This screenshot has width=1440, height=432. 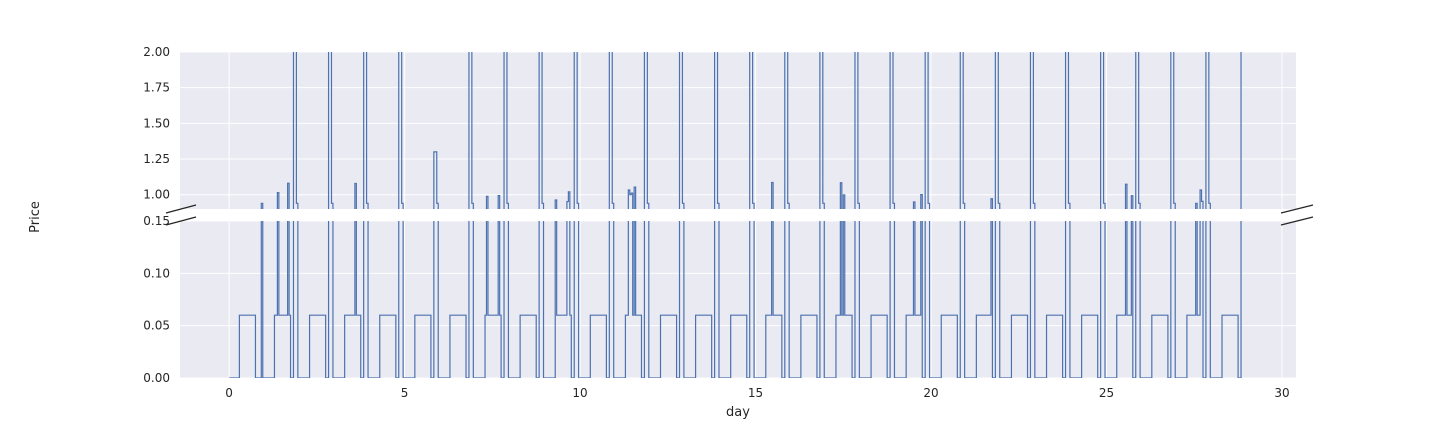 I want to click on x-tick-label: 20, so click(x=930, y=393).